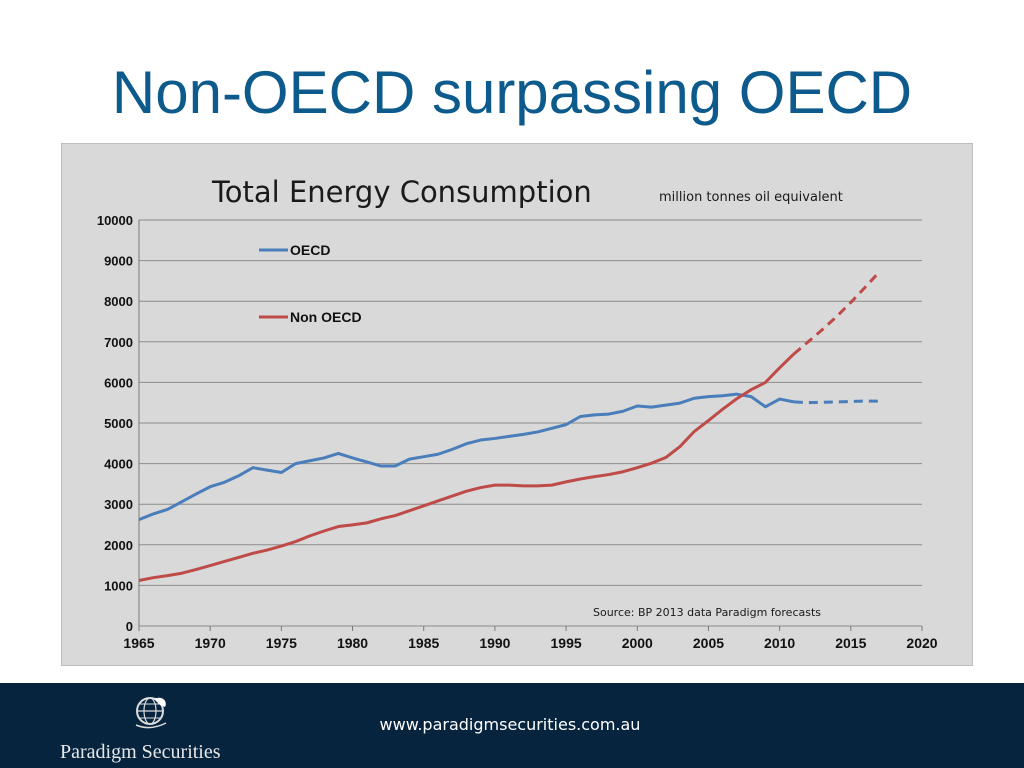 The width and height of the screenshot is (1024, 768). I want to click on y-tick-label: 8000, so click(118, 301).